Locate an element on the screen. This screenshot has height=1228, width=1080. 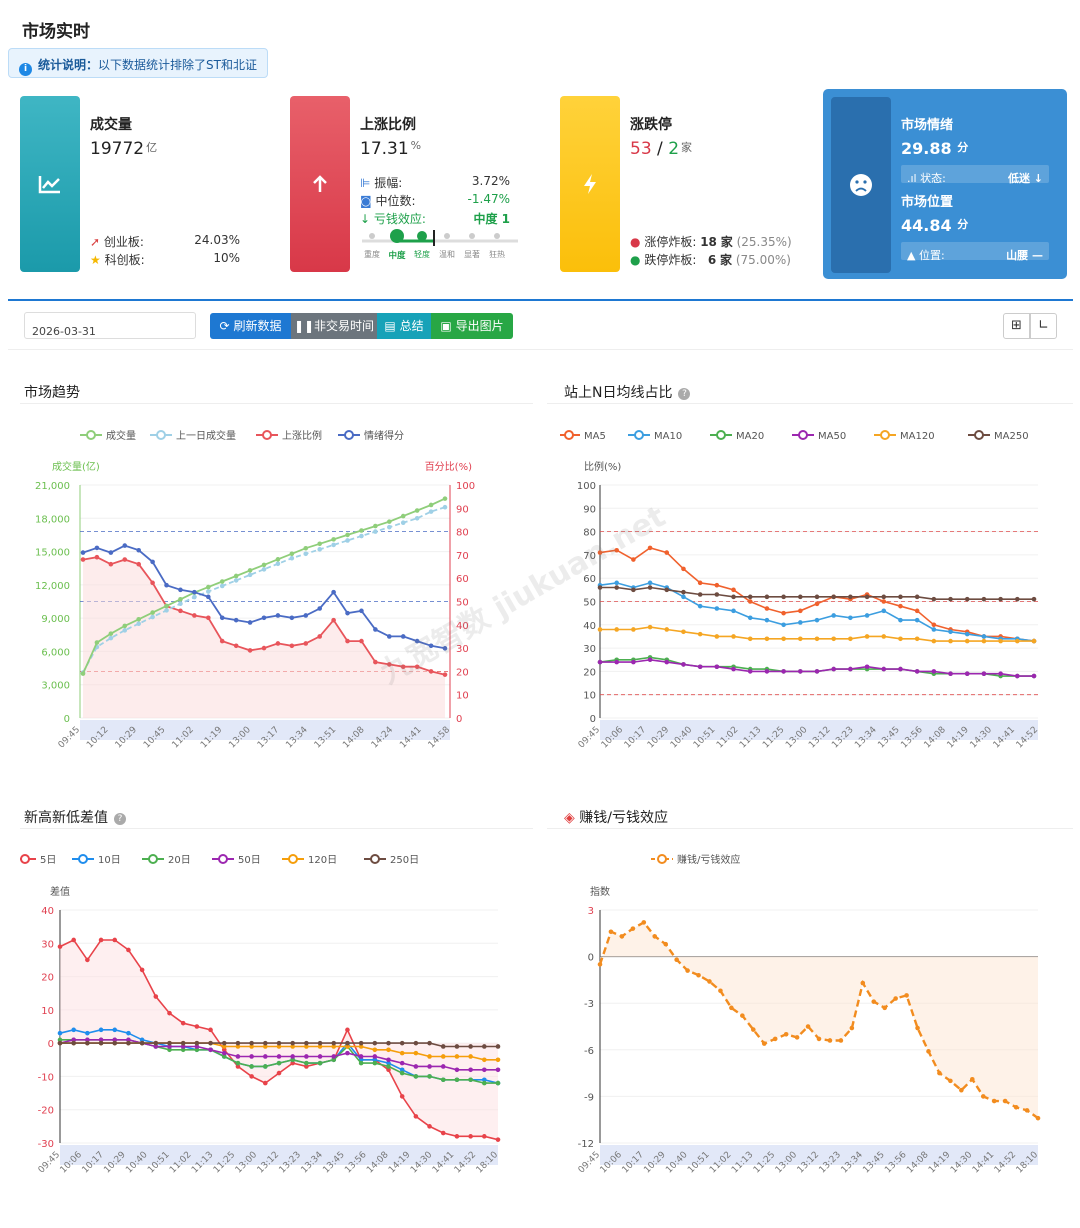
volume-title: 成交量 is located at coordinates (111, 125).